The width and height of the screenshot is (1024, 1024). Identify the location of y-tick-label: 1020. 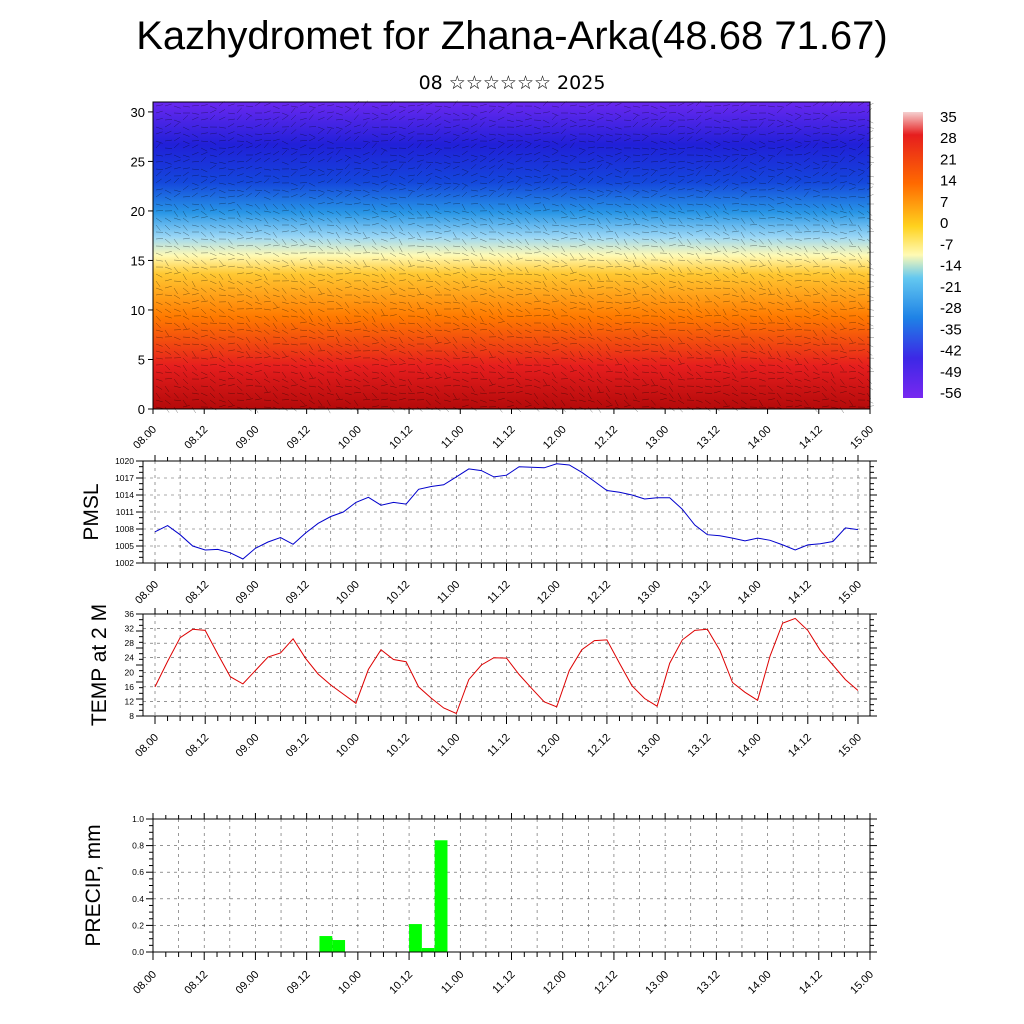
(124, 461).